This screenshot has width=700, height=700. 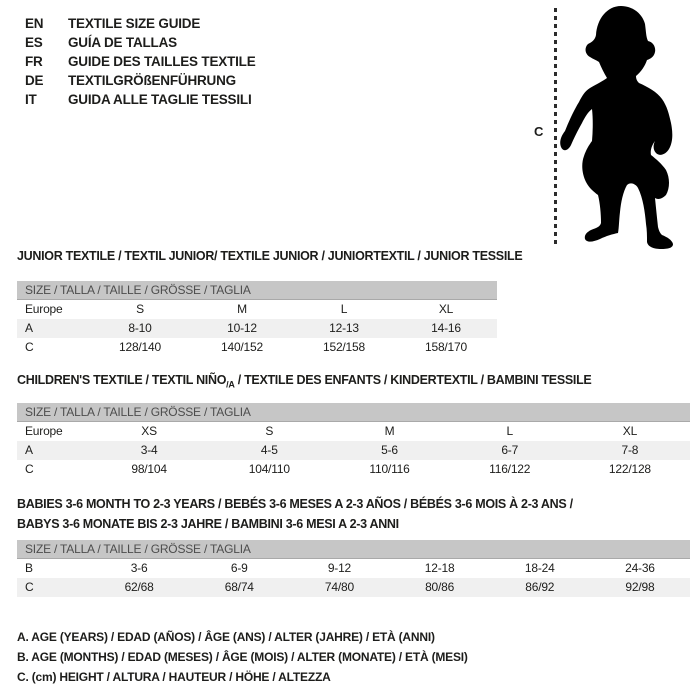 What do you see at coordinates (446, 328) in the screenshot?
I see `table-cell: 14-16` at bounding box center [446, 328].